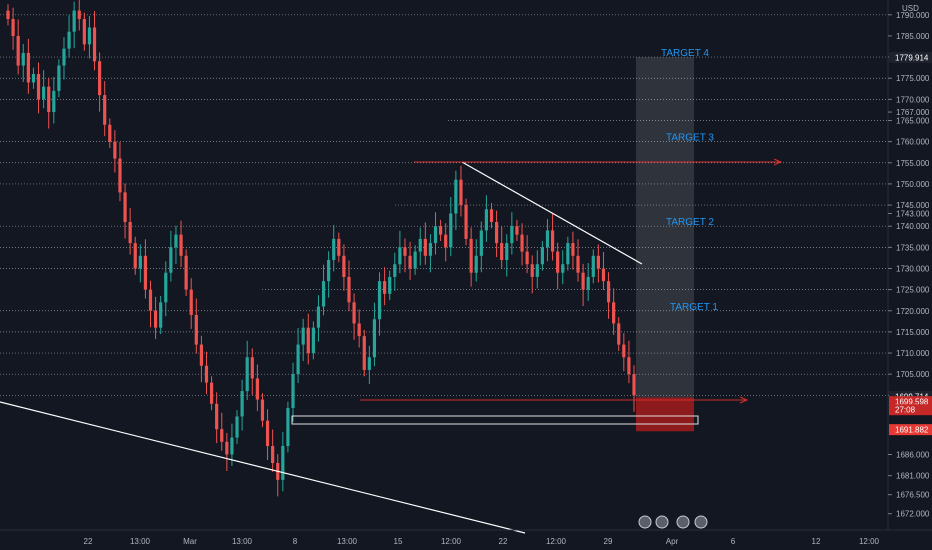 This screenshot has height=550, width=932. Describe the element at coordinates (685, 53) in the screenshot. I see `target-label: TARGET 4` at that location.